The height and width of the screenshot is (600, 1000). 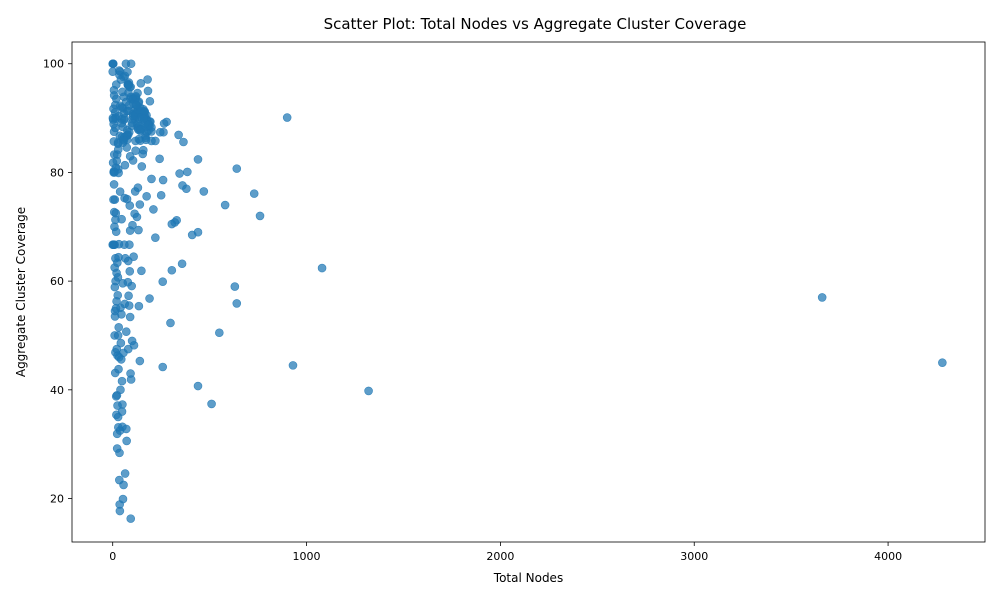 I want to click on x-tick-label: 4000, so click(x=888, y=556).